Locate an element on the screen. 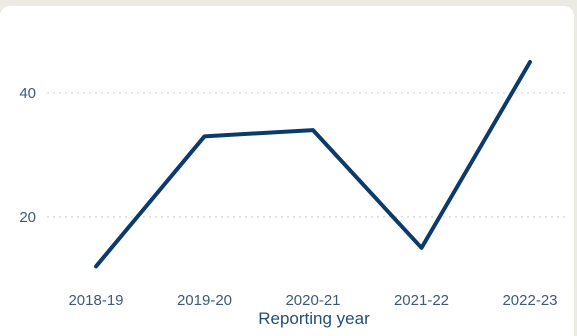 The width and height of the screenshot is (577, 336). x-tick-label: 2019-20 is located at coordinates (204, 300).